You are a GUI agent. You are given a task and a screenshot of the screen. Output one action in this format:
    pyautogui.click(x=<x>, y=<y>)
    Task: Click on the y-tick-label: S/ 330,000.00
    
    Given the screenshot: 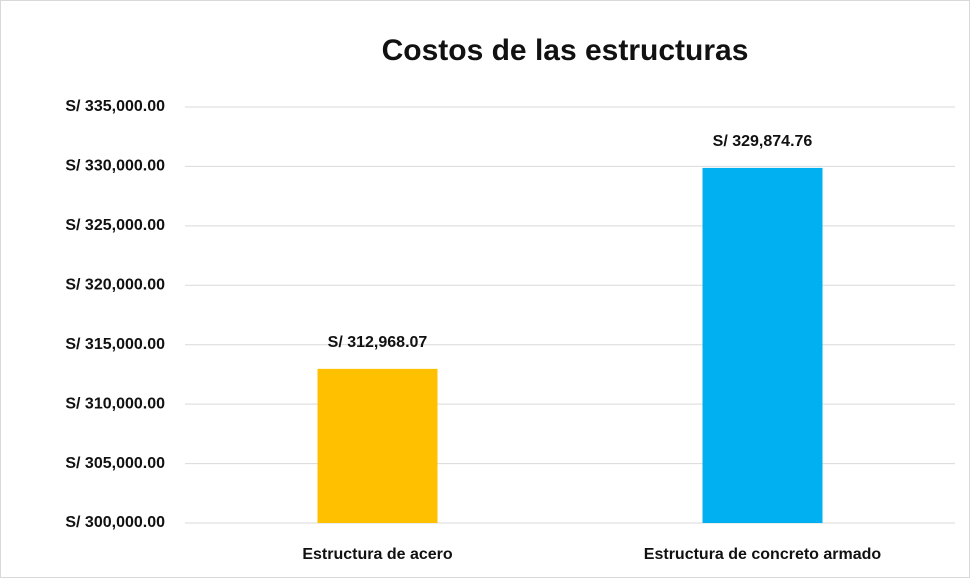 What is the action you would take?
    pyautogui.click(x=115, y=166)
    